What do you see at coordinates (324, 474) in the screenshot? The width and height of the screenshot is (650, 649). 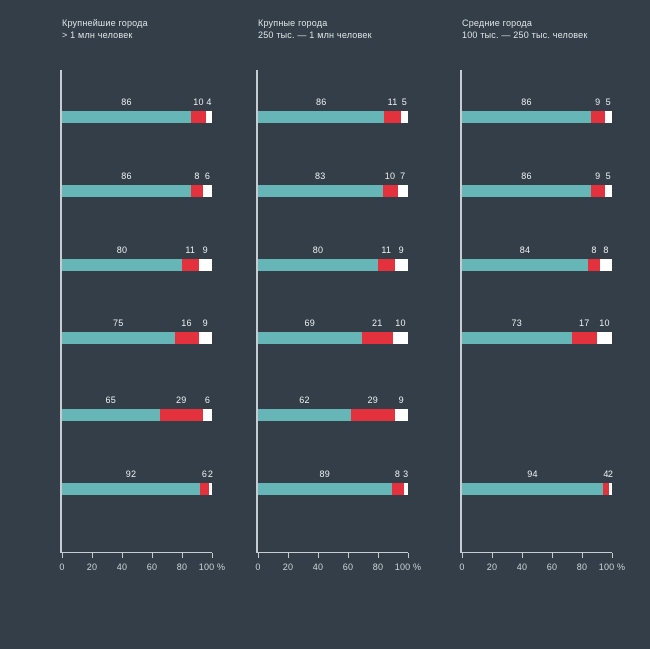 I see `bar-value-label: 89` at bounding box center [324, 474].